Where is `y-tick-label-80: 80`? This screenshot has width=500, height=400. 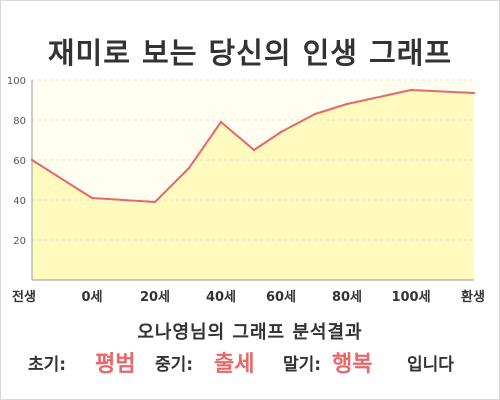 y-tick-label-80: 80 is located at coordinates (19, 121).